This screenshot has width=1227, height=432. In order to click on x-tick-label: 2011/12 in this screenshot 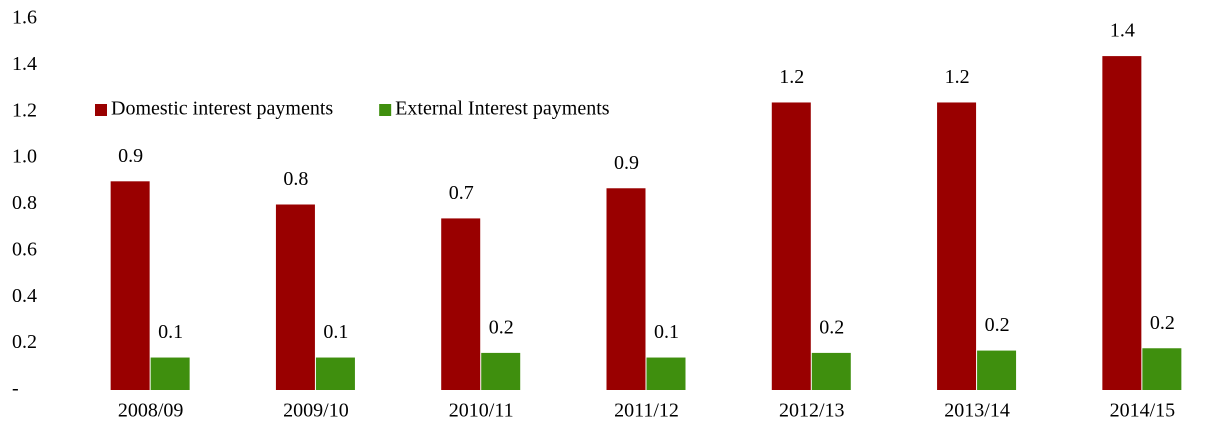, I will do `click(646, 411)`.